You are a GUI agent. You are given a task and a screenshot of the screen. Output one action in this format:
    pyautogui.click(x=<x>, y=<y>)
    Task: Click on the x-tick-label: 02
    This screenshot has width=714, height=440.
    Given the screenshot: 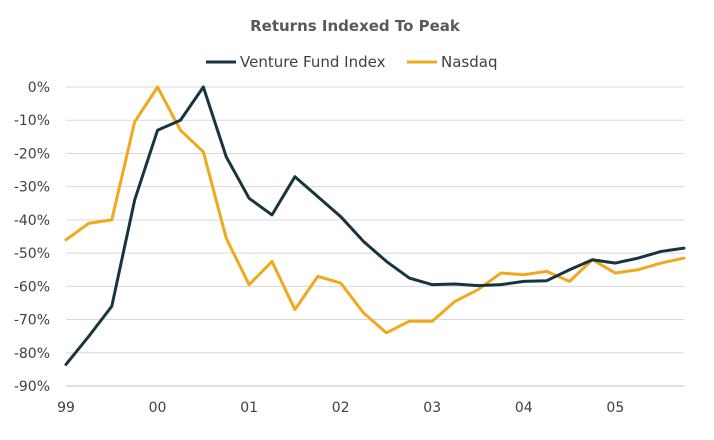 What is the action you would take?
    pyautogui.click(x=341, y=408)
    